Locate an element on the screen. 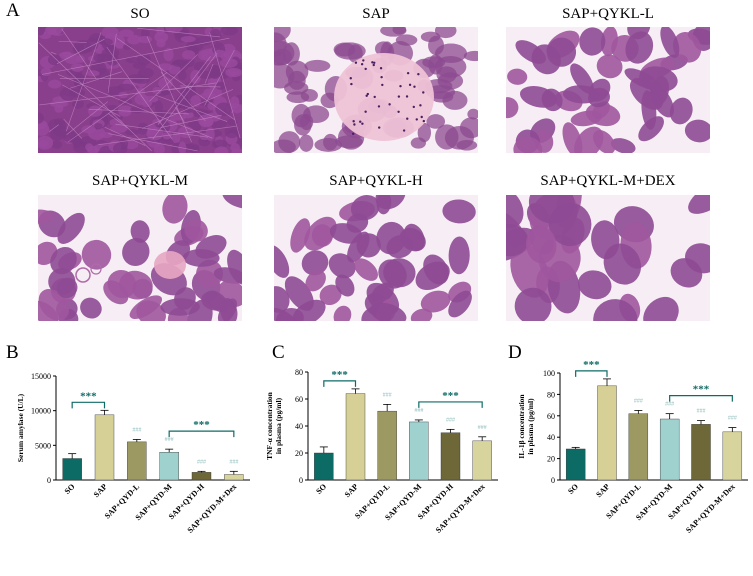 This screenshot has height=576, width=753. histology-image-sap is located at coordinates (376, 90).